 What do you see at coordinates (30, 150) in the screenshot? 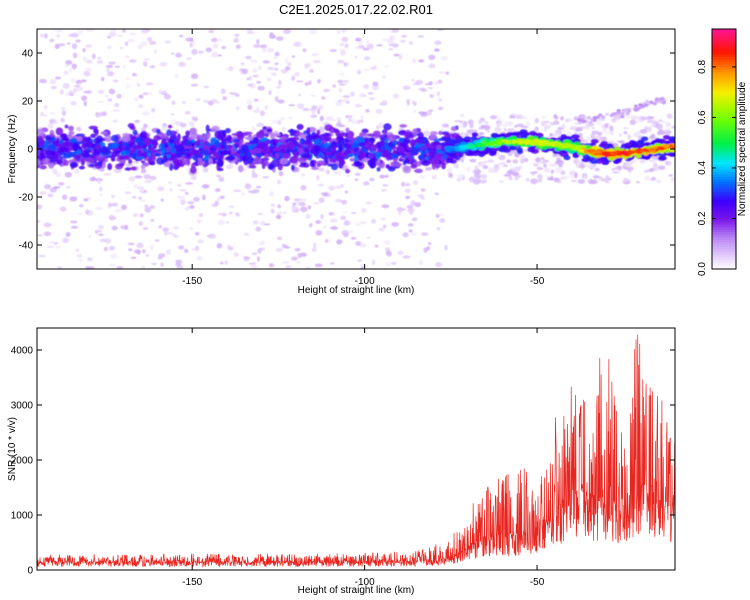
I see `y-tick-label: 0` at bounding box center [30, 150].